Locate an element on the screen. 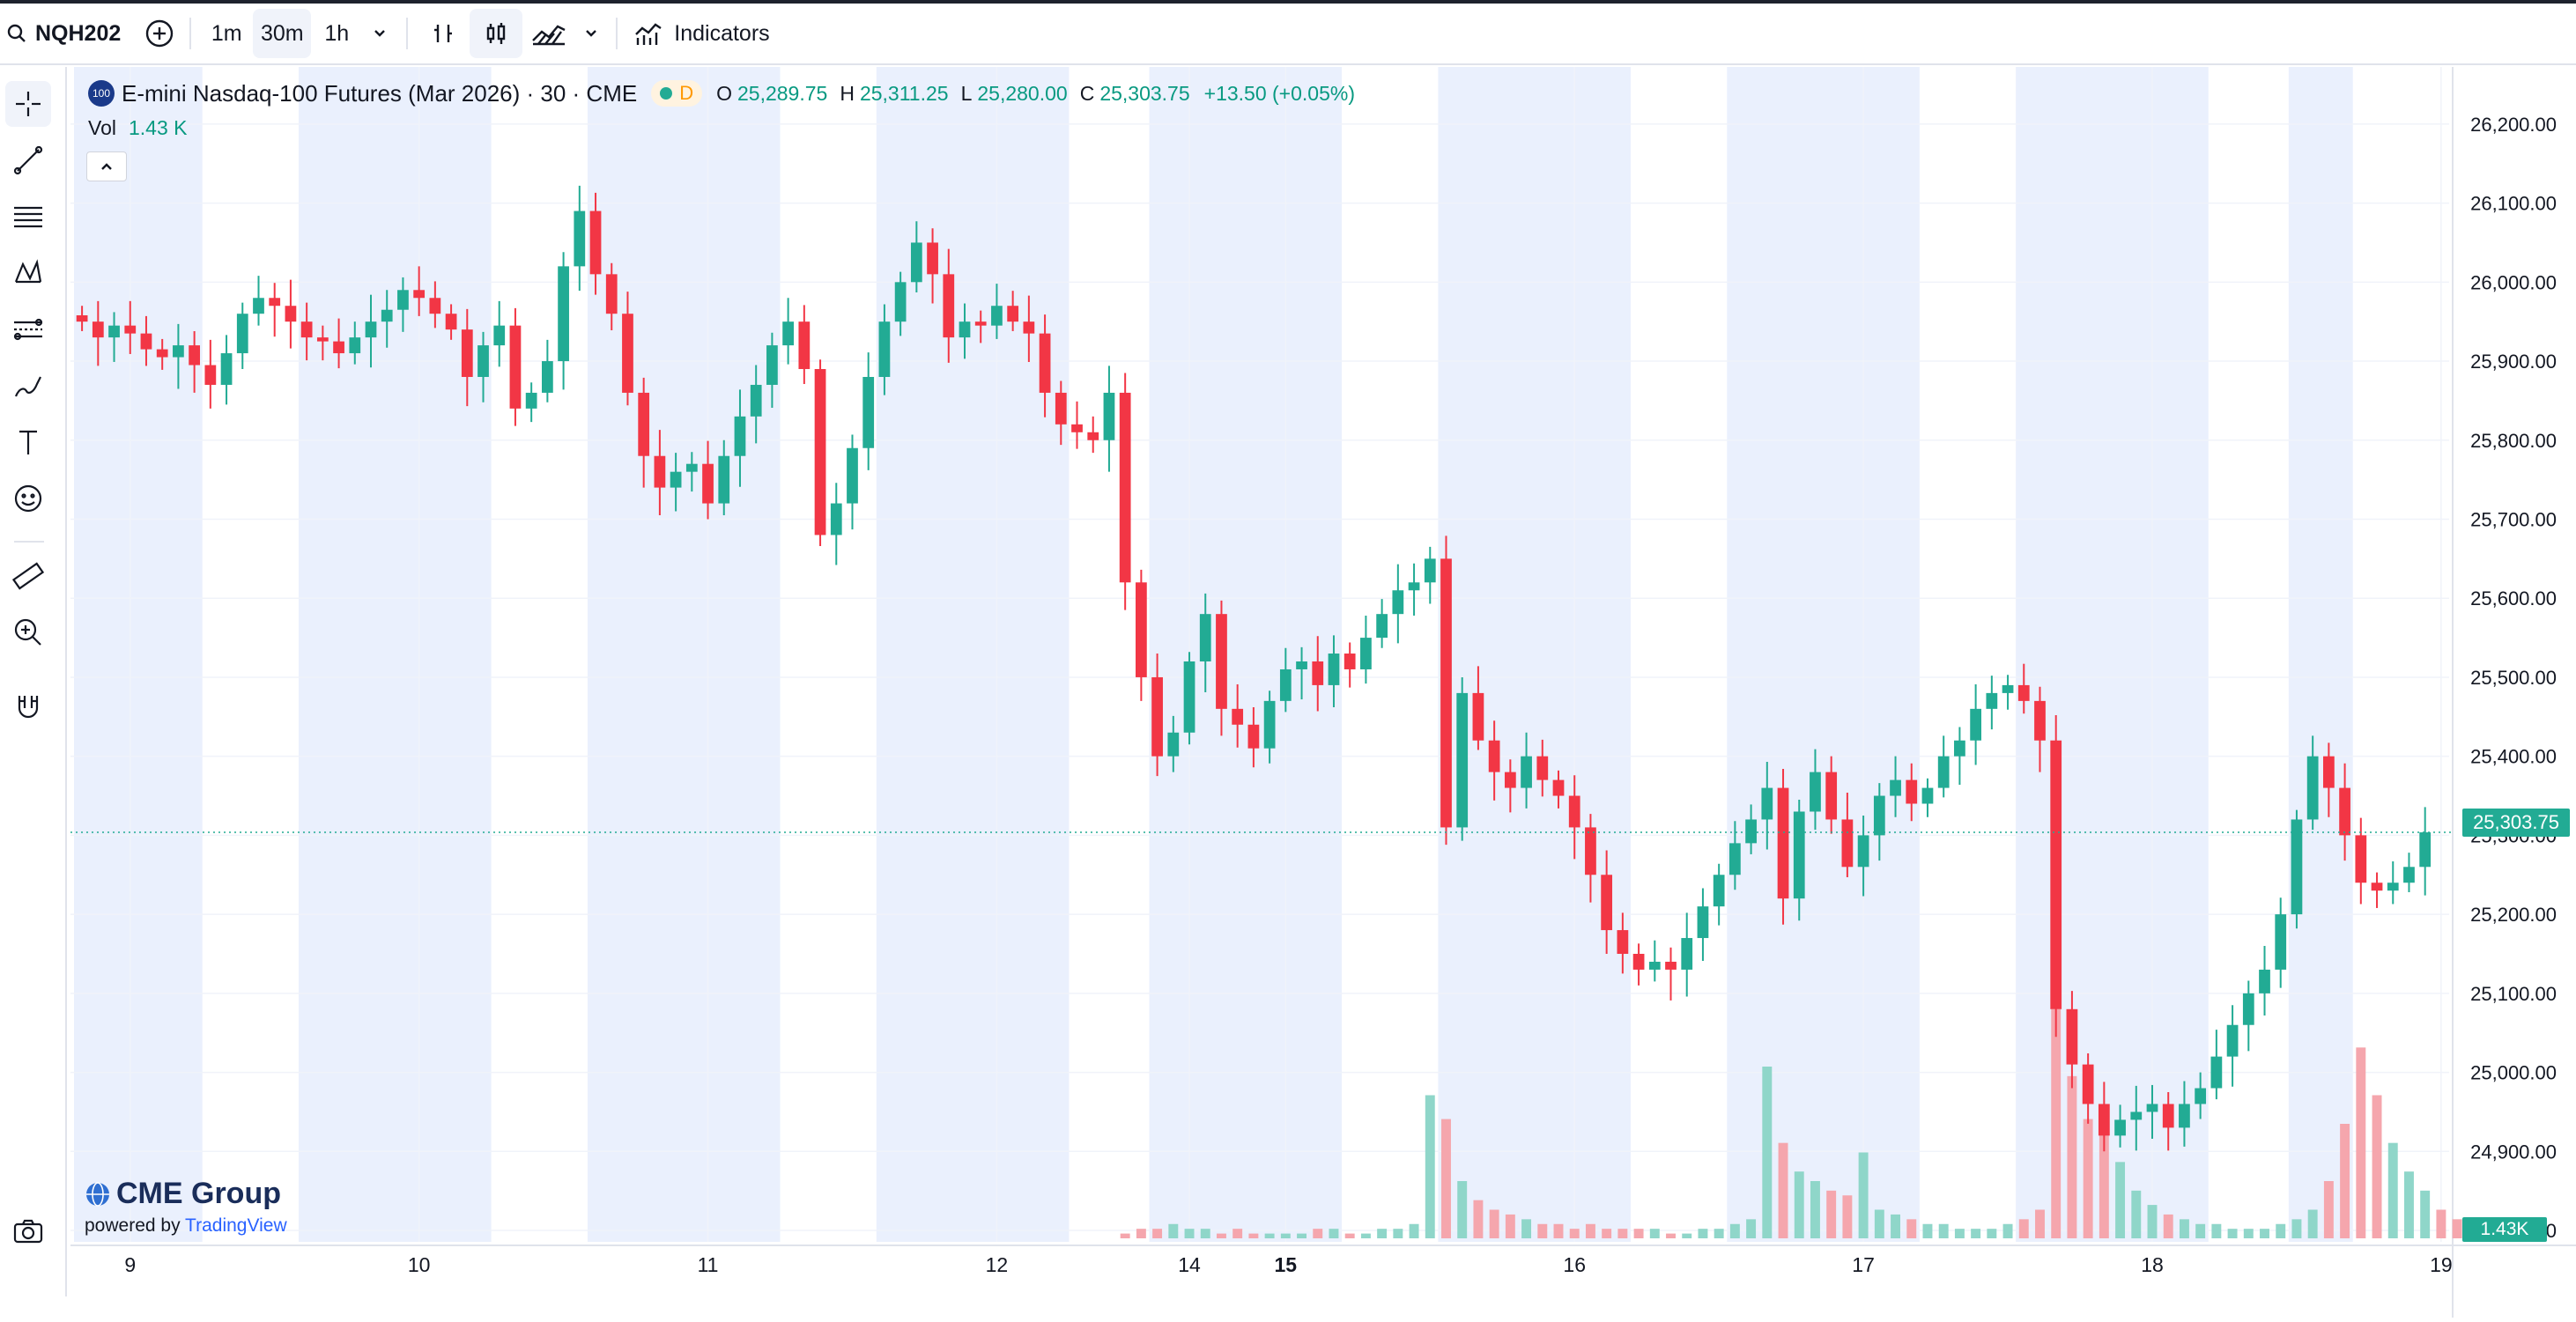 The image size is (2576, 1322). text-tool is located at coordinates (28, 442).